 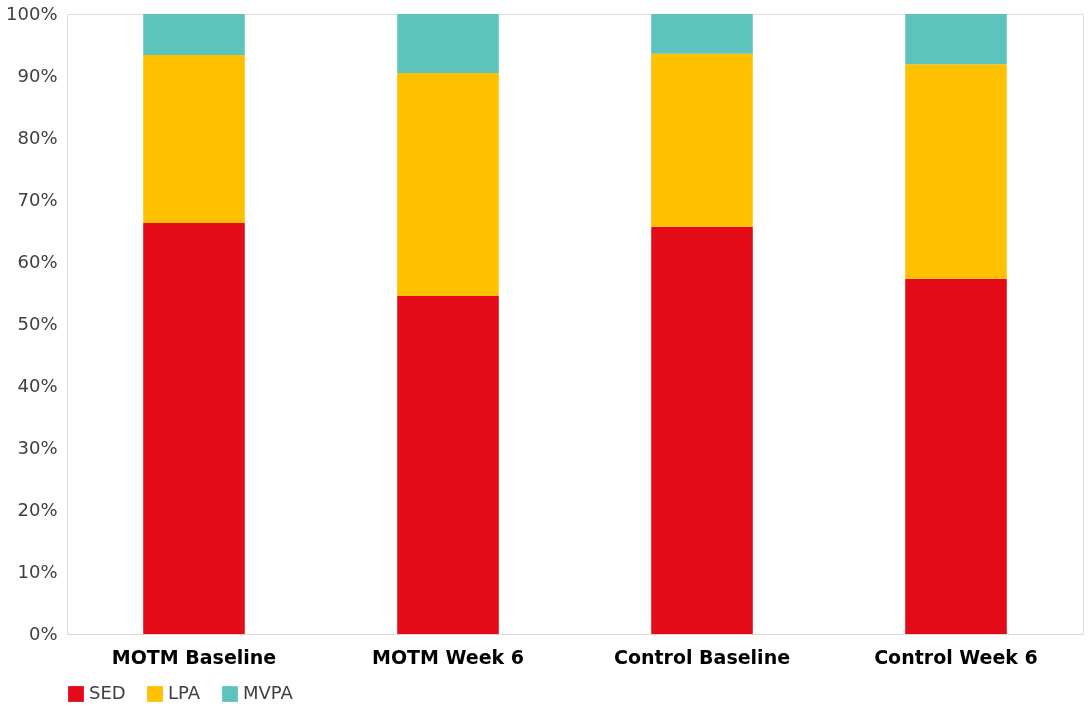 What do you see at coordinates (956, 656) in the screenshot?
I see `x-tick-label: Control Week 6` at bounding box center [956, 656].